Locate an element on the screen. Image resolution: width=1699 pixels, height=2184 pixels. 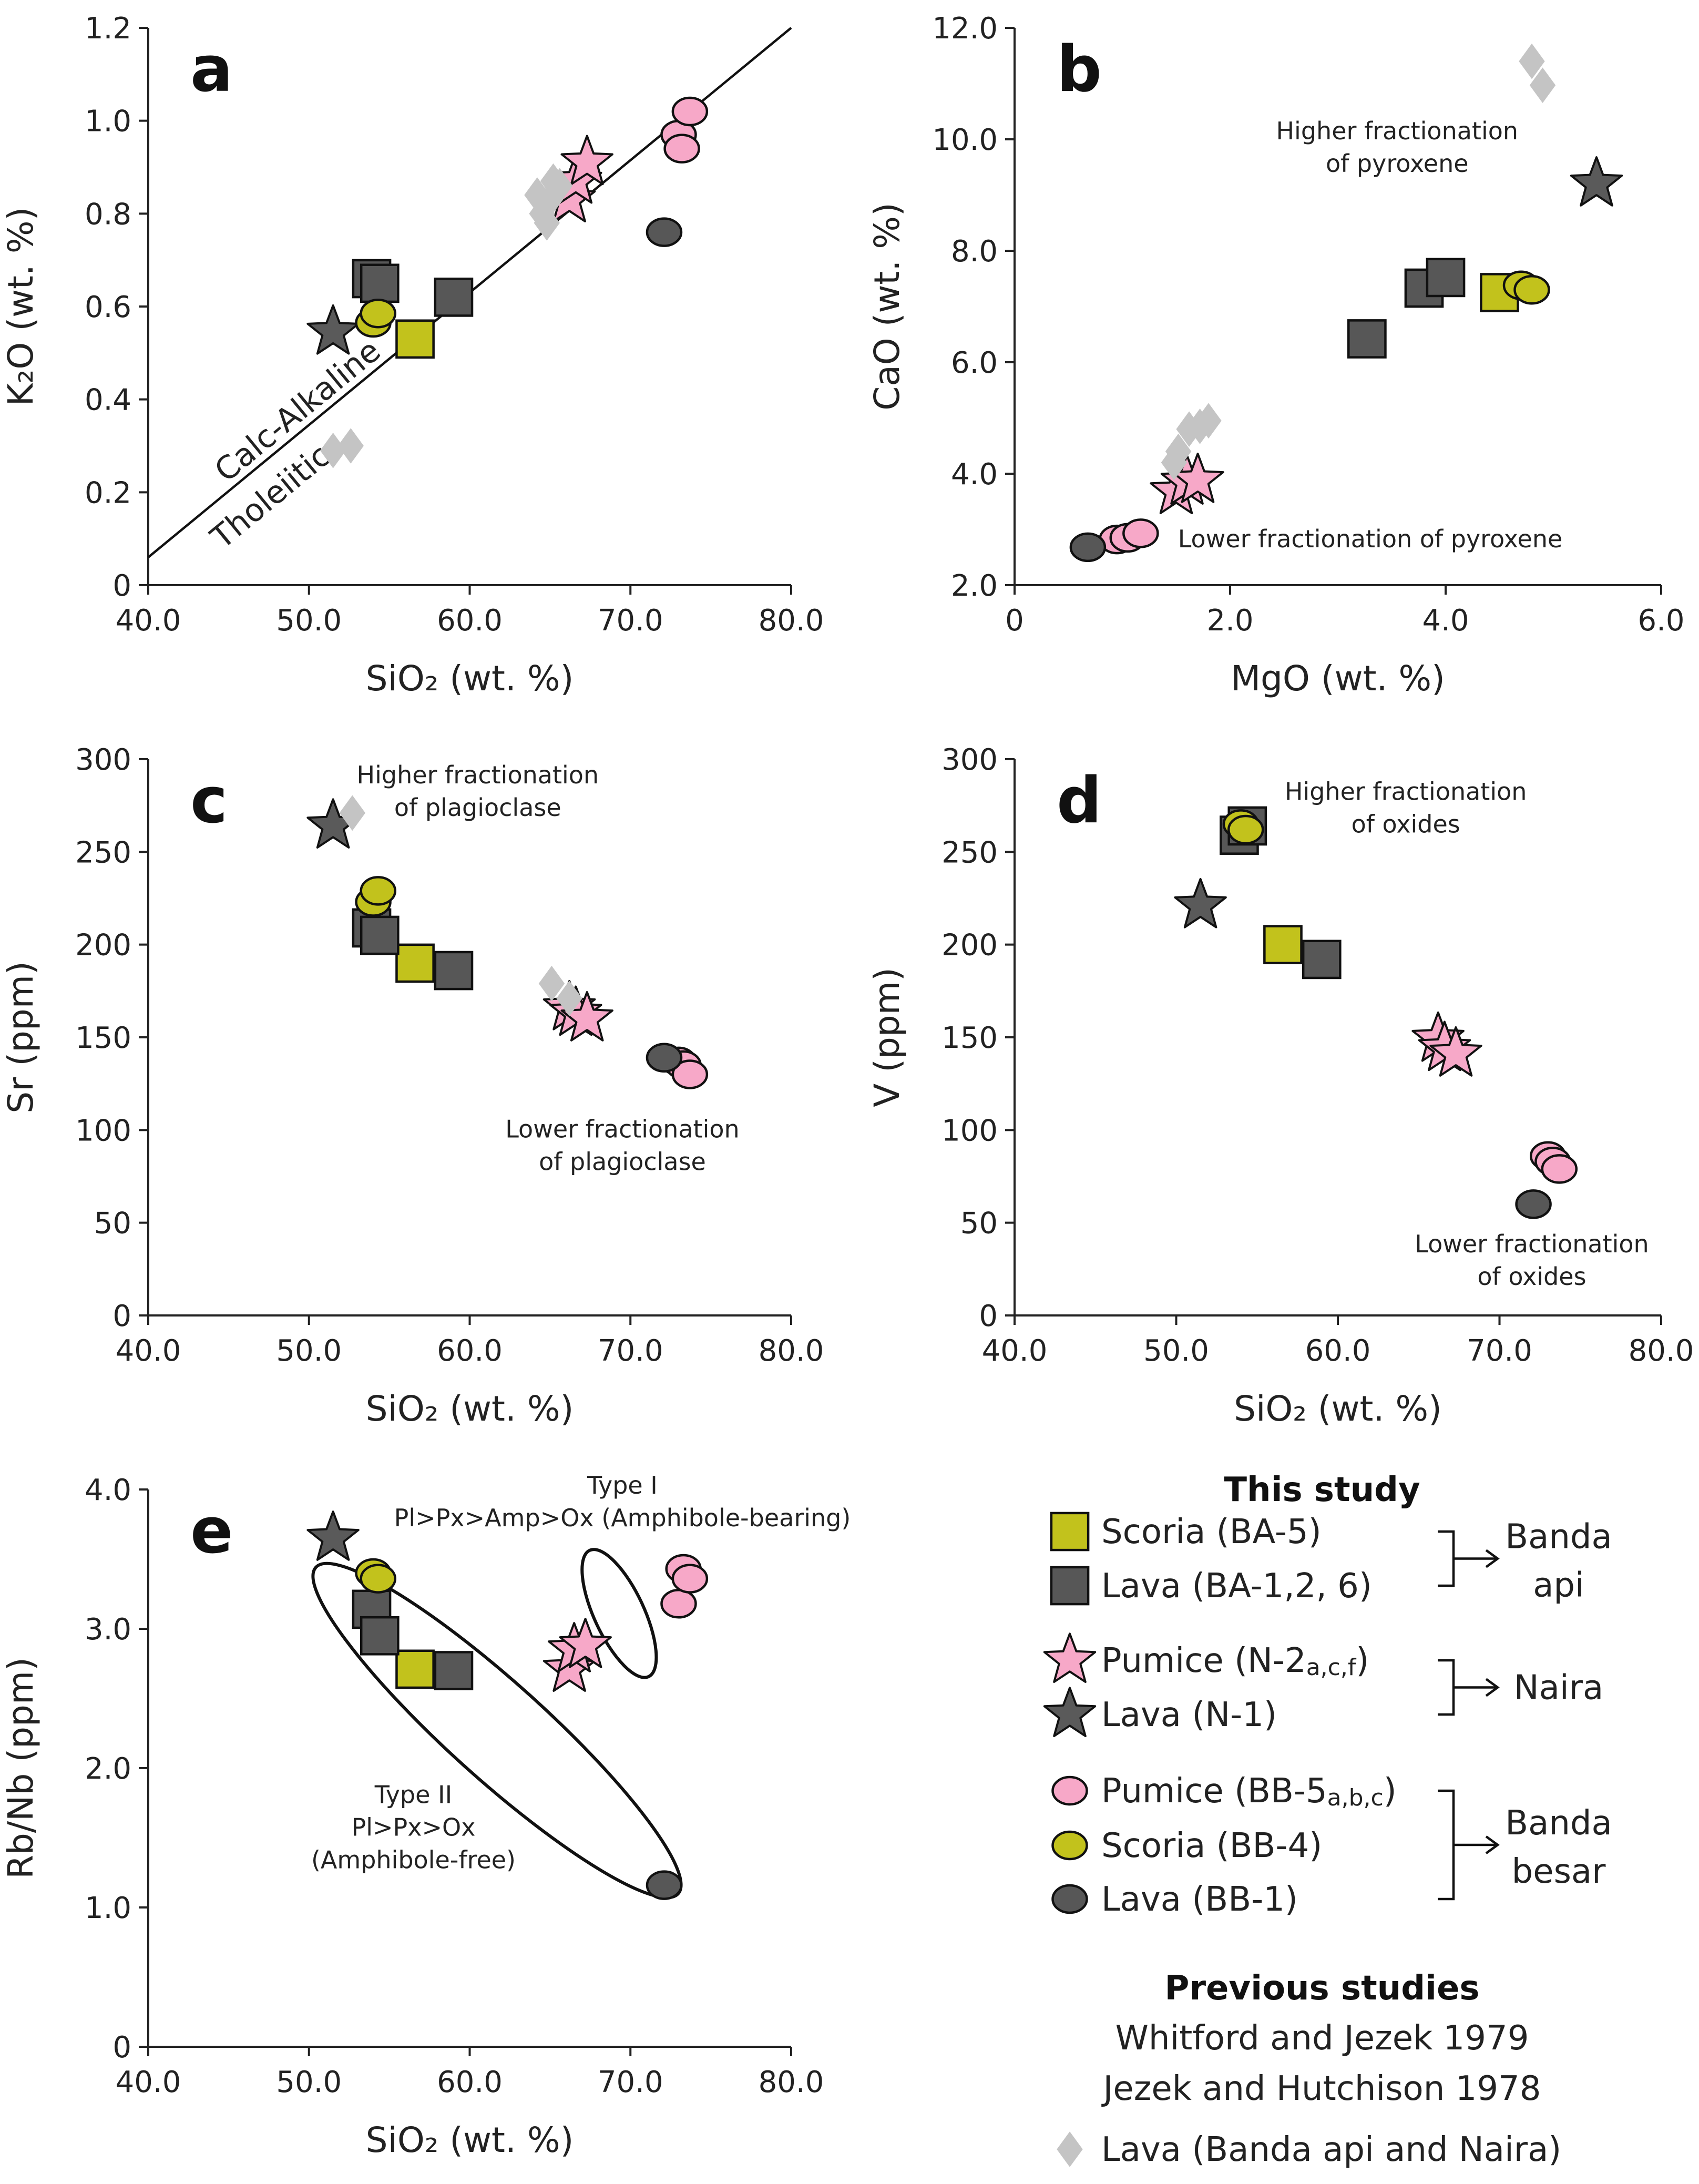
legend-label: Lava (BB-1) is located at coordinates (1199, 1899).